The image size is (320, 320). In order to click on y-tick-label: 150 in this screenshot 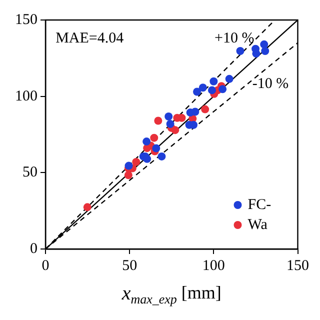, I will do `click(26, 20)`.